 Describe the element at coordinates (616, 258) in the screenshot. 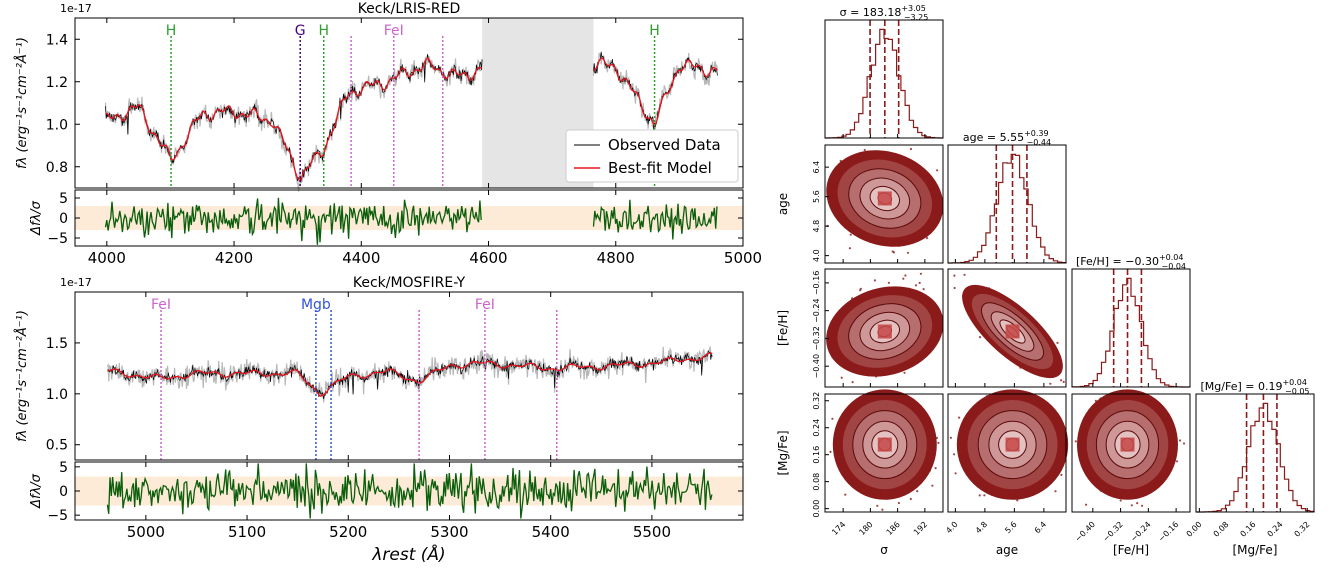

I see `x-tick-label: 4800` at that location.